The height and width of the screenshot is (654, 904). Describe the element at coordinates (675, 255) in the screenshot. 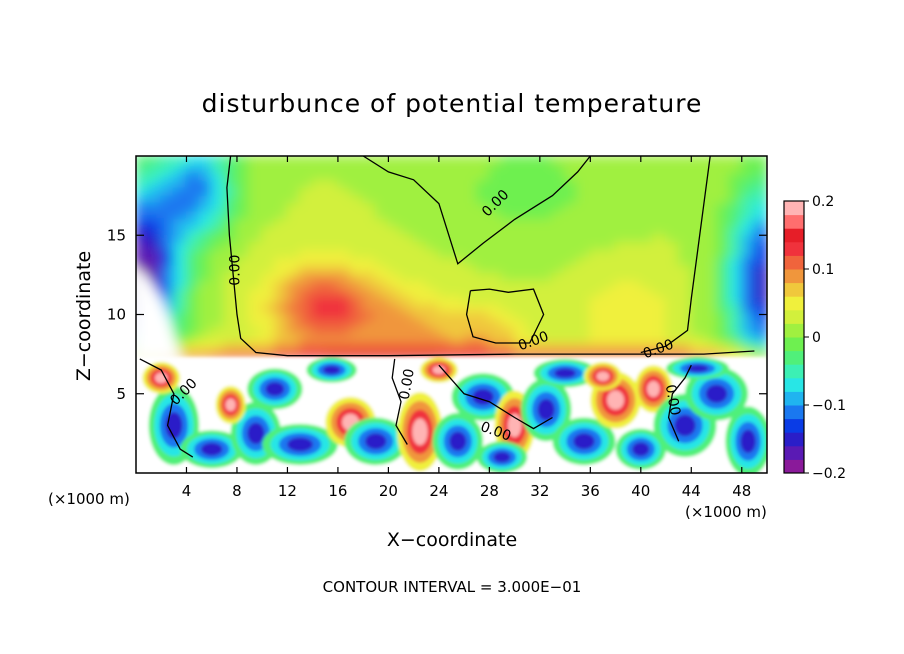

I see `zero-contour-right` at that location.